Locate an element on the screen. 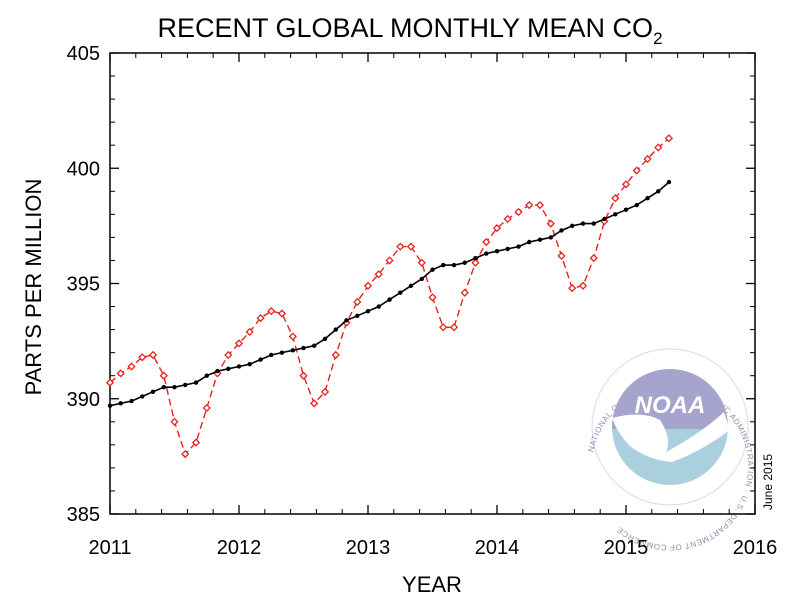  y-tick-label: 385 is located at coordinates (83, 515).